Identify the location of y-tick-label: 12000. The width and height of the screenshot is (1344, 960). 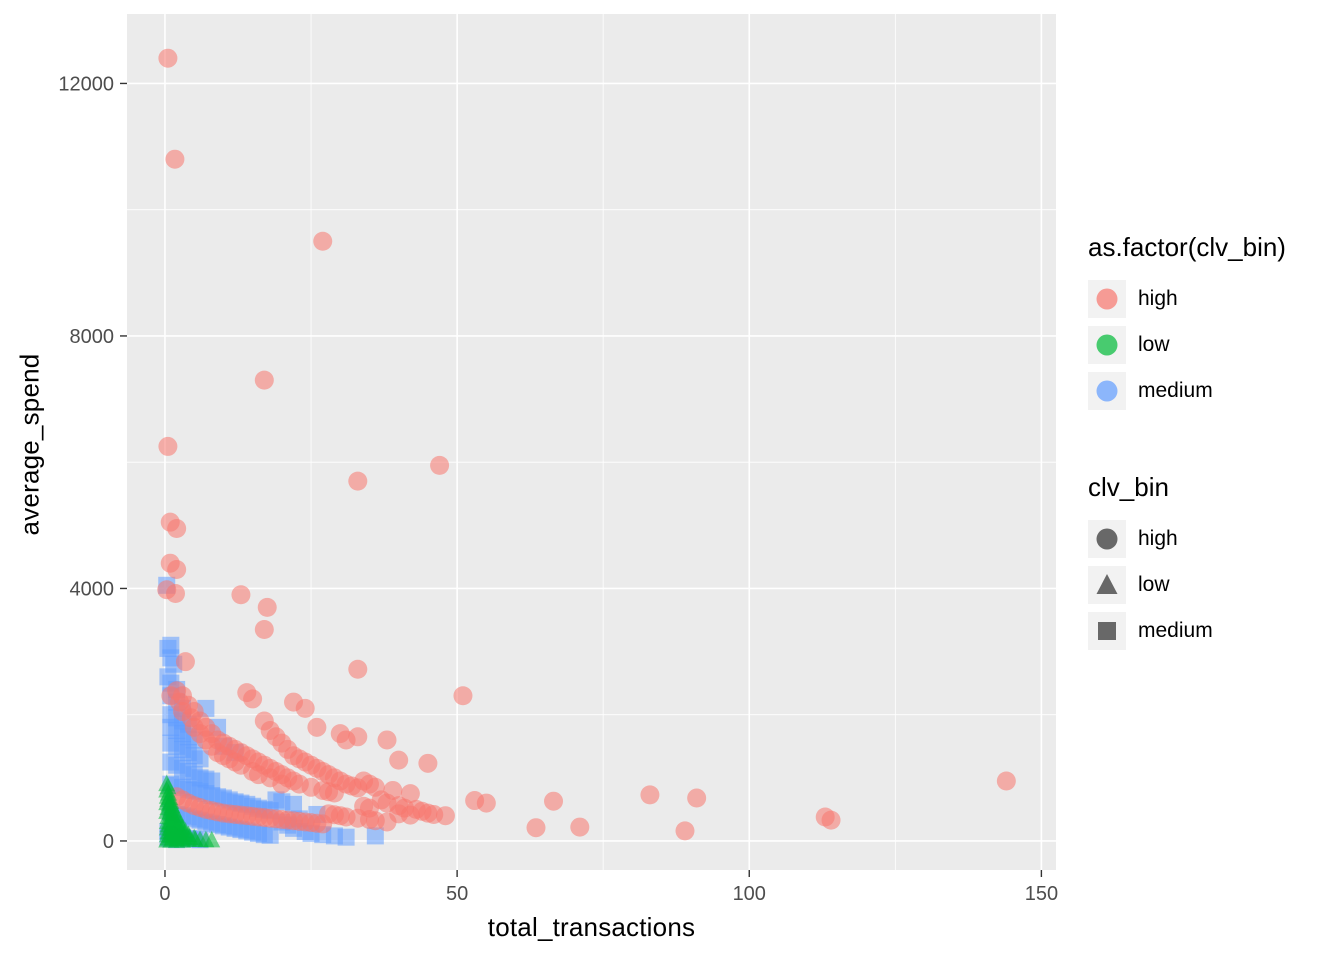
(86, 84).